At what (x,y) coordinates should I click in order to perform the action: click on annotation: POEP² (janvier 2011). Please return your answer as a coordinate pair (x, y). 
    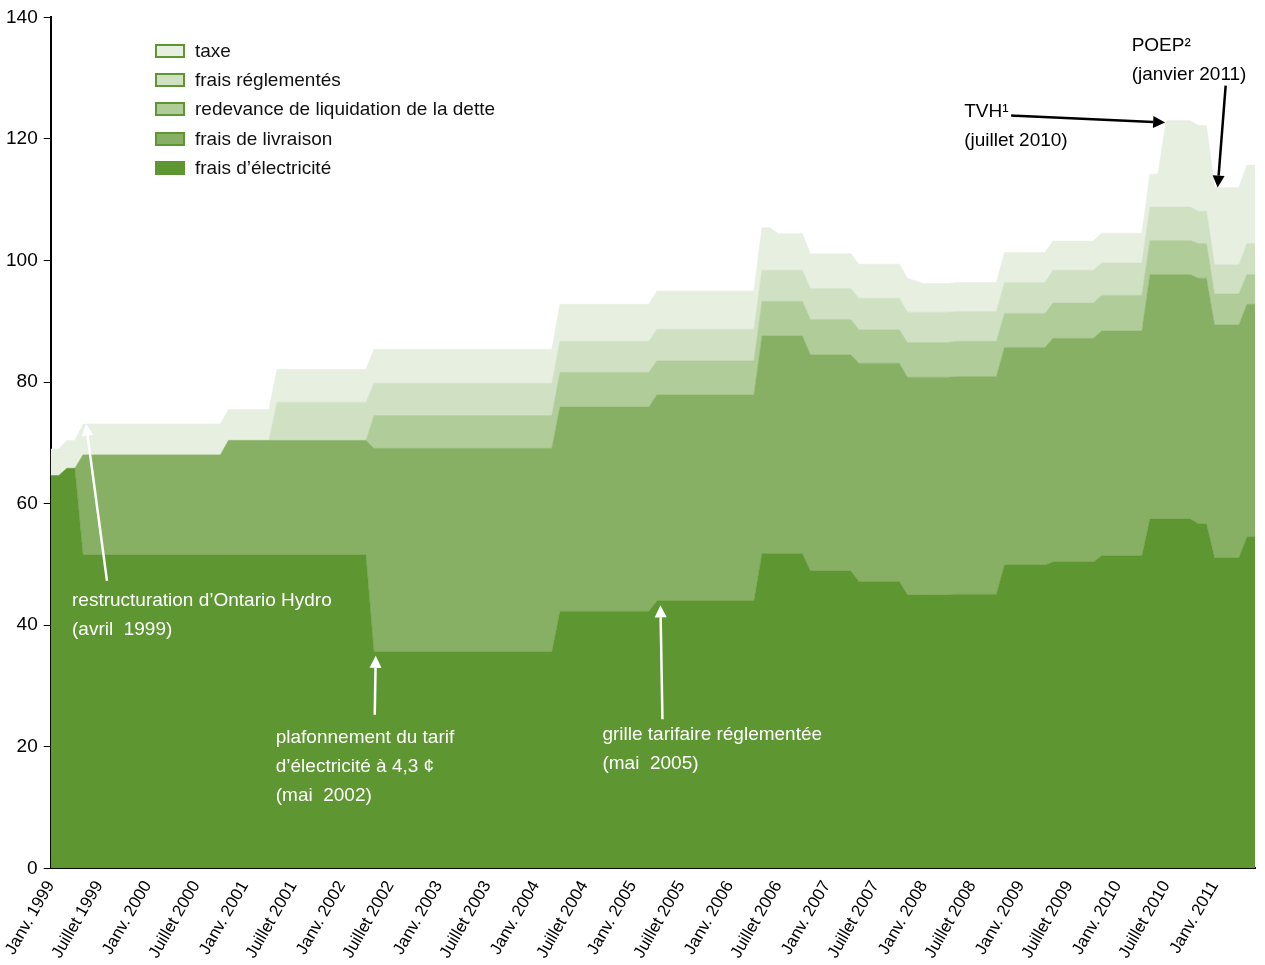
    Looking at the image, I should click on (1189, 58).